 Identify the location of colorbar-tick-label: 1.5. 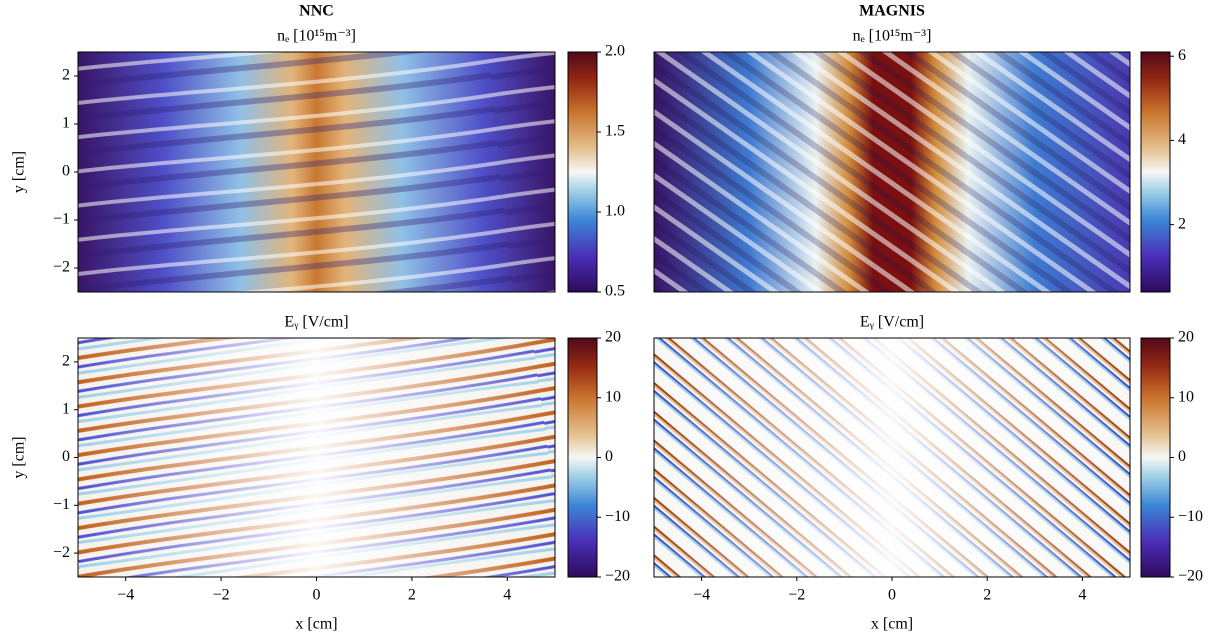
(615, 131).